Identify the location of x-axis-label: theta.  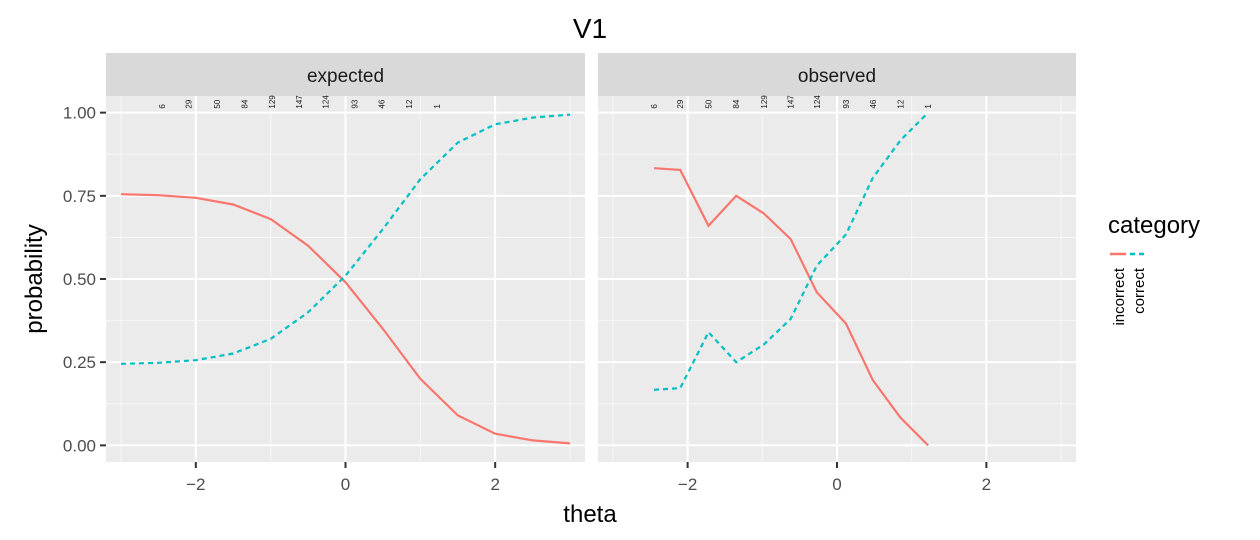
(590, 514).